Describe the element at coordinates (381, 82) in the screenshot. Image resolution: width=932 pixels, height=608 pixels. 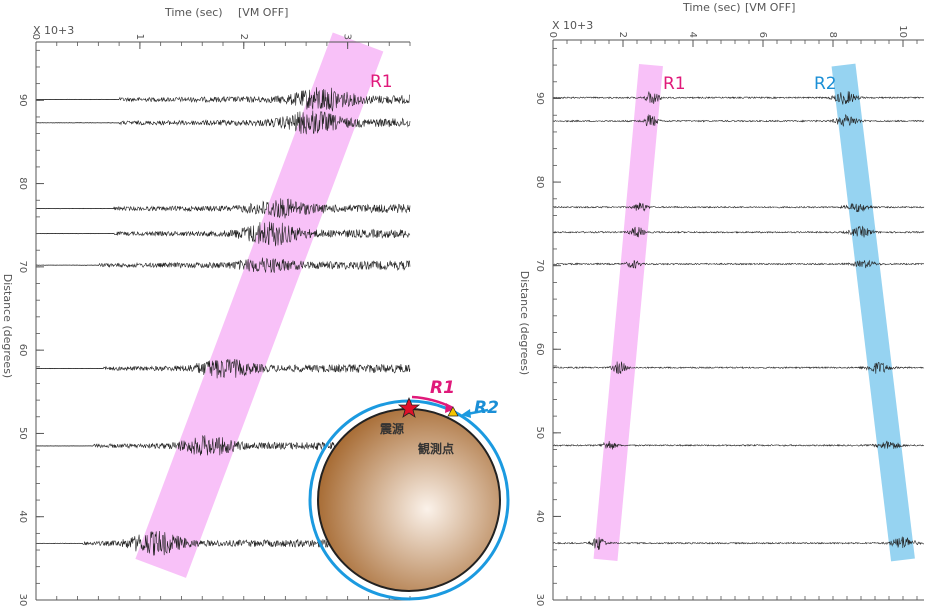
I see `left-r1-label: R1` at that location.